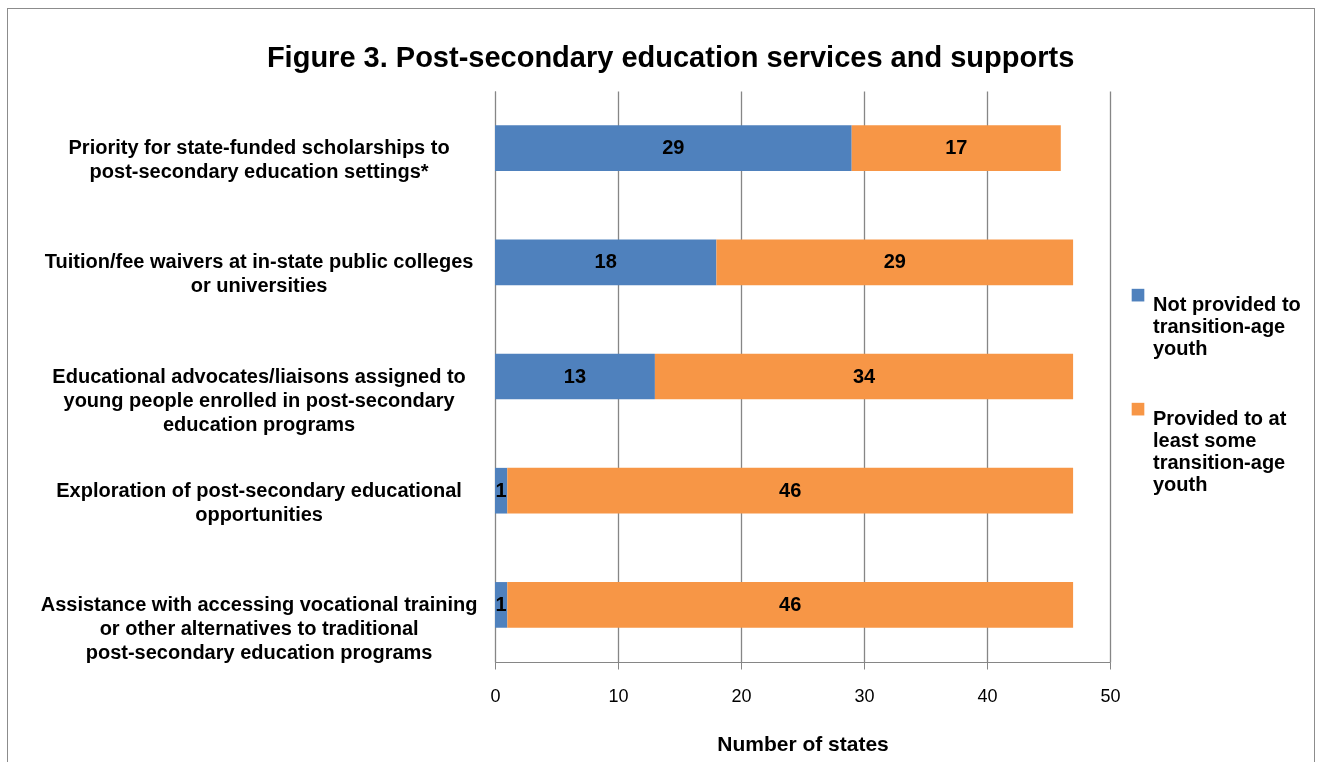  I want to click on x-axis-title: Number of states, so click(803, 743).